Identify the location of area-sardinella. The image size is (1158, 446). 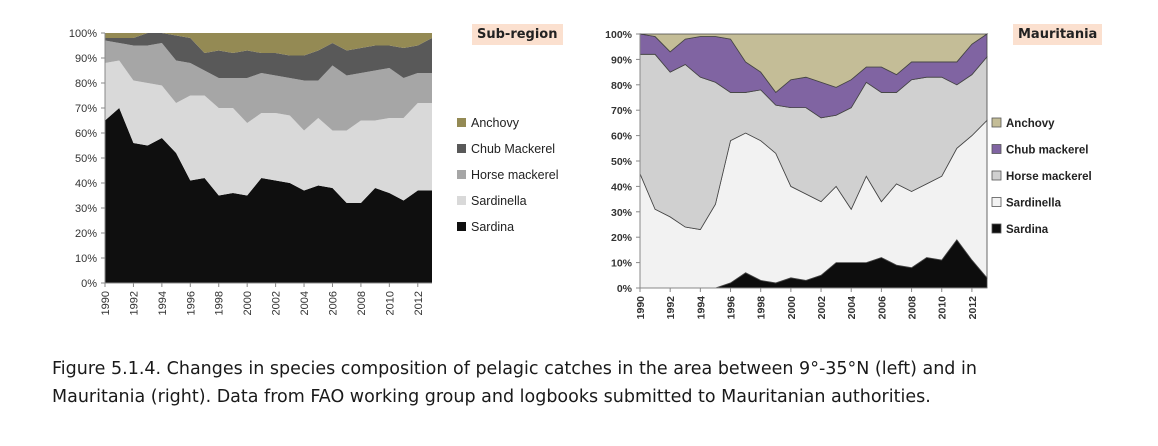
(268, 131).